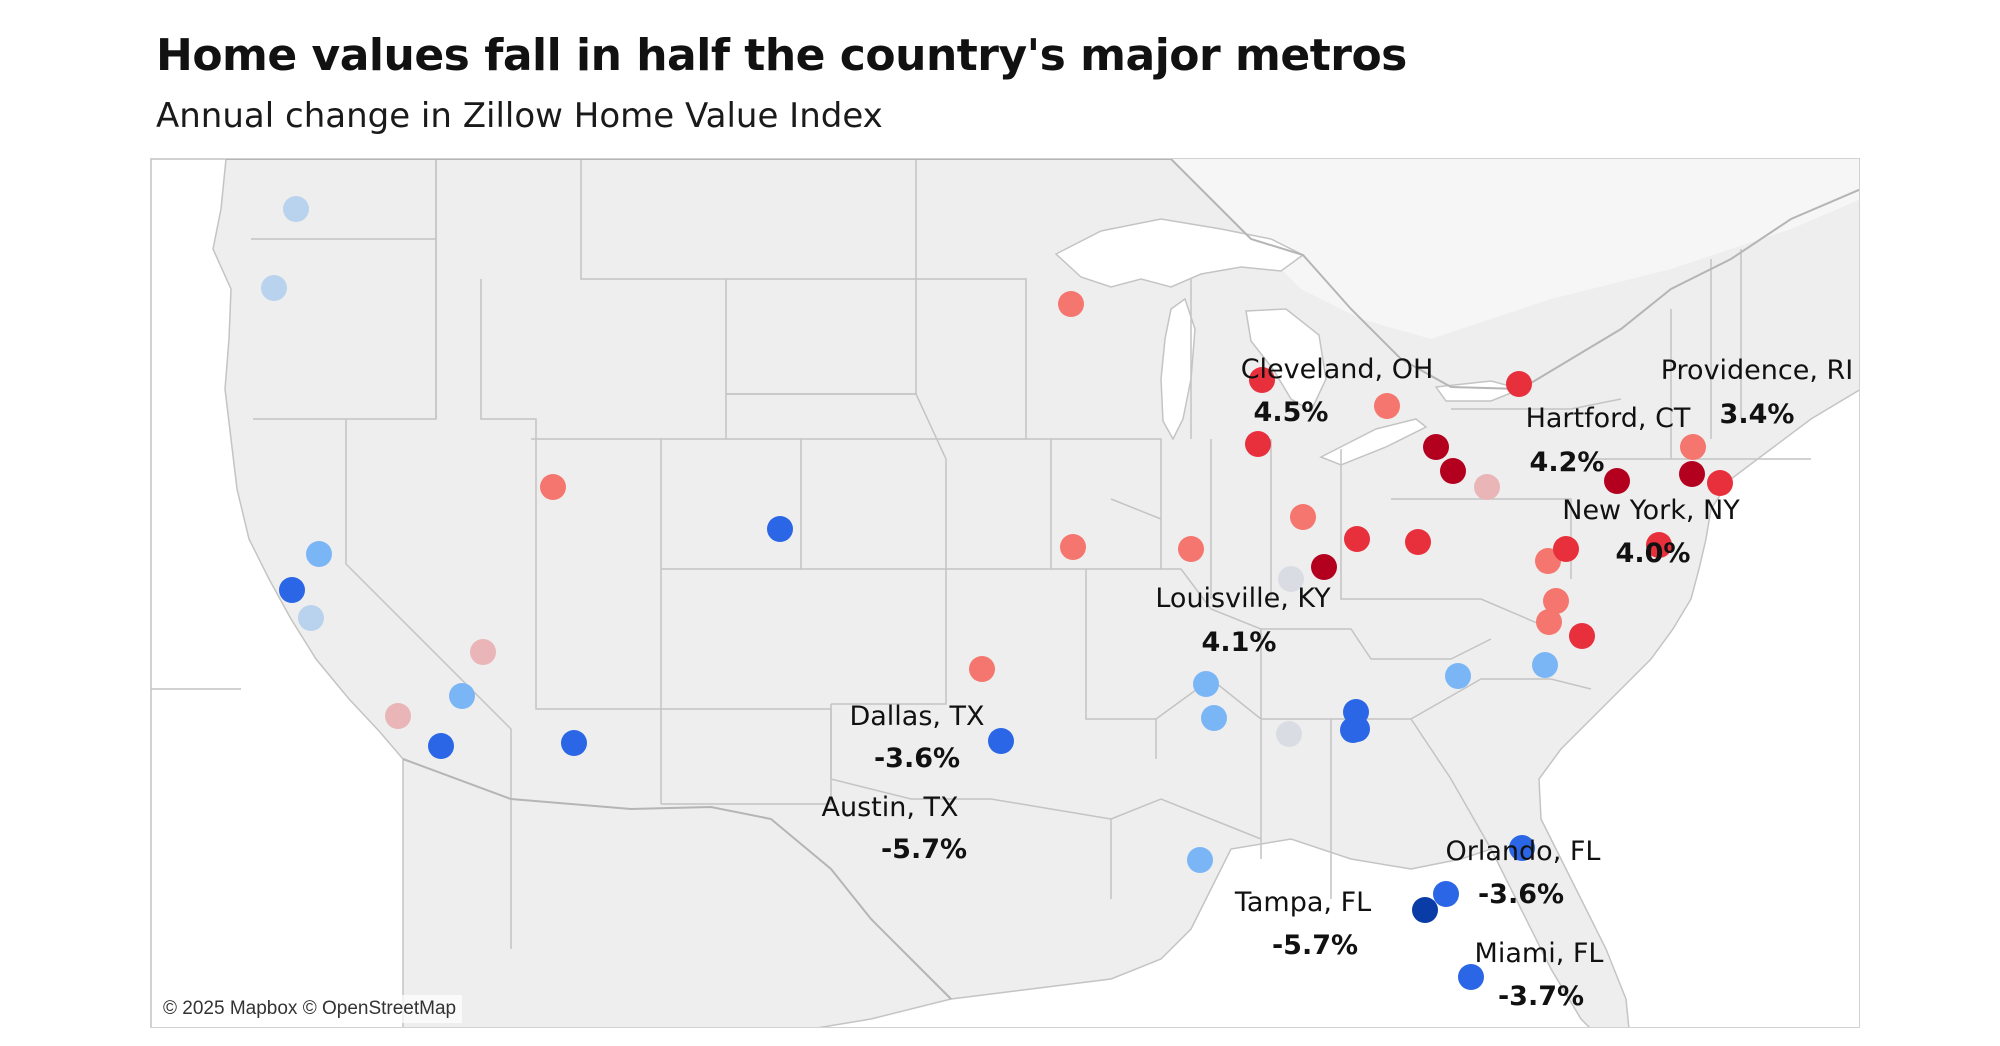 The image size is (2000, 1046). Describe the element at coordinates (1315, 945) in the screenshot. I see `metro-value-tampa: -5.7%` at that location.